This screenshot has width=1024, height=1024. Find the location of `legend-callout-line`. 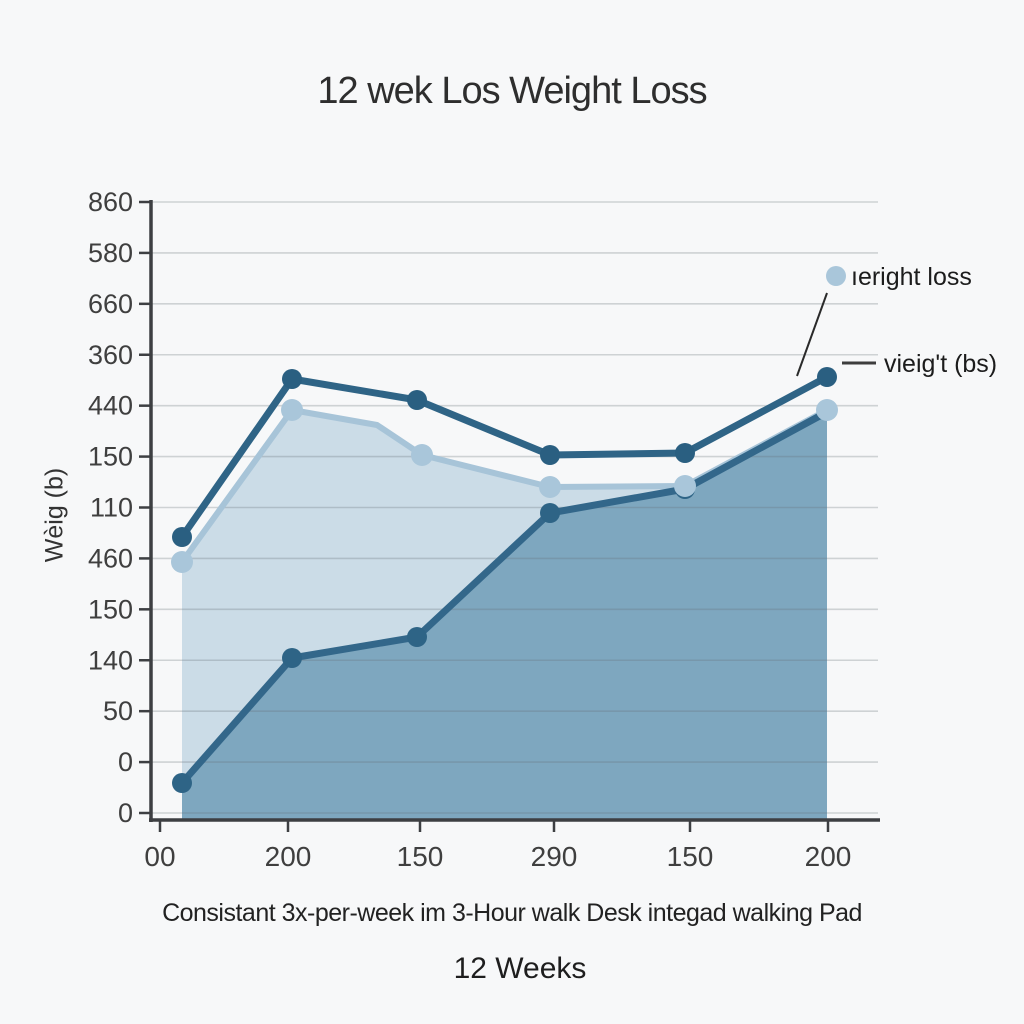

legend-callout-line is located at coordinates (812, 334).